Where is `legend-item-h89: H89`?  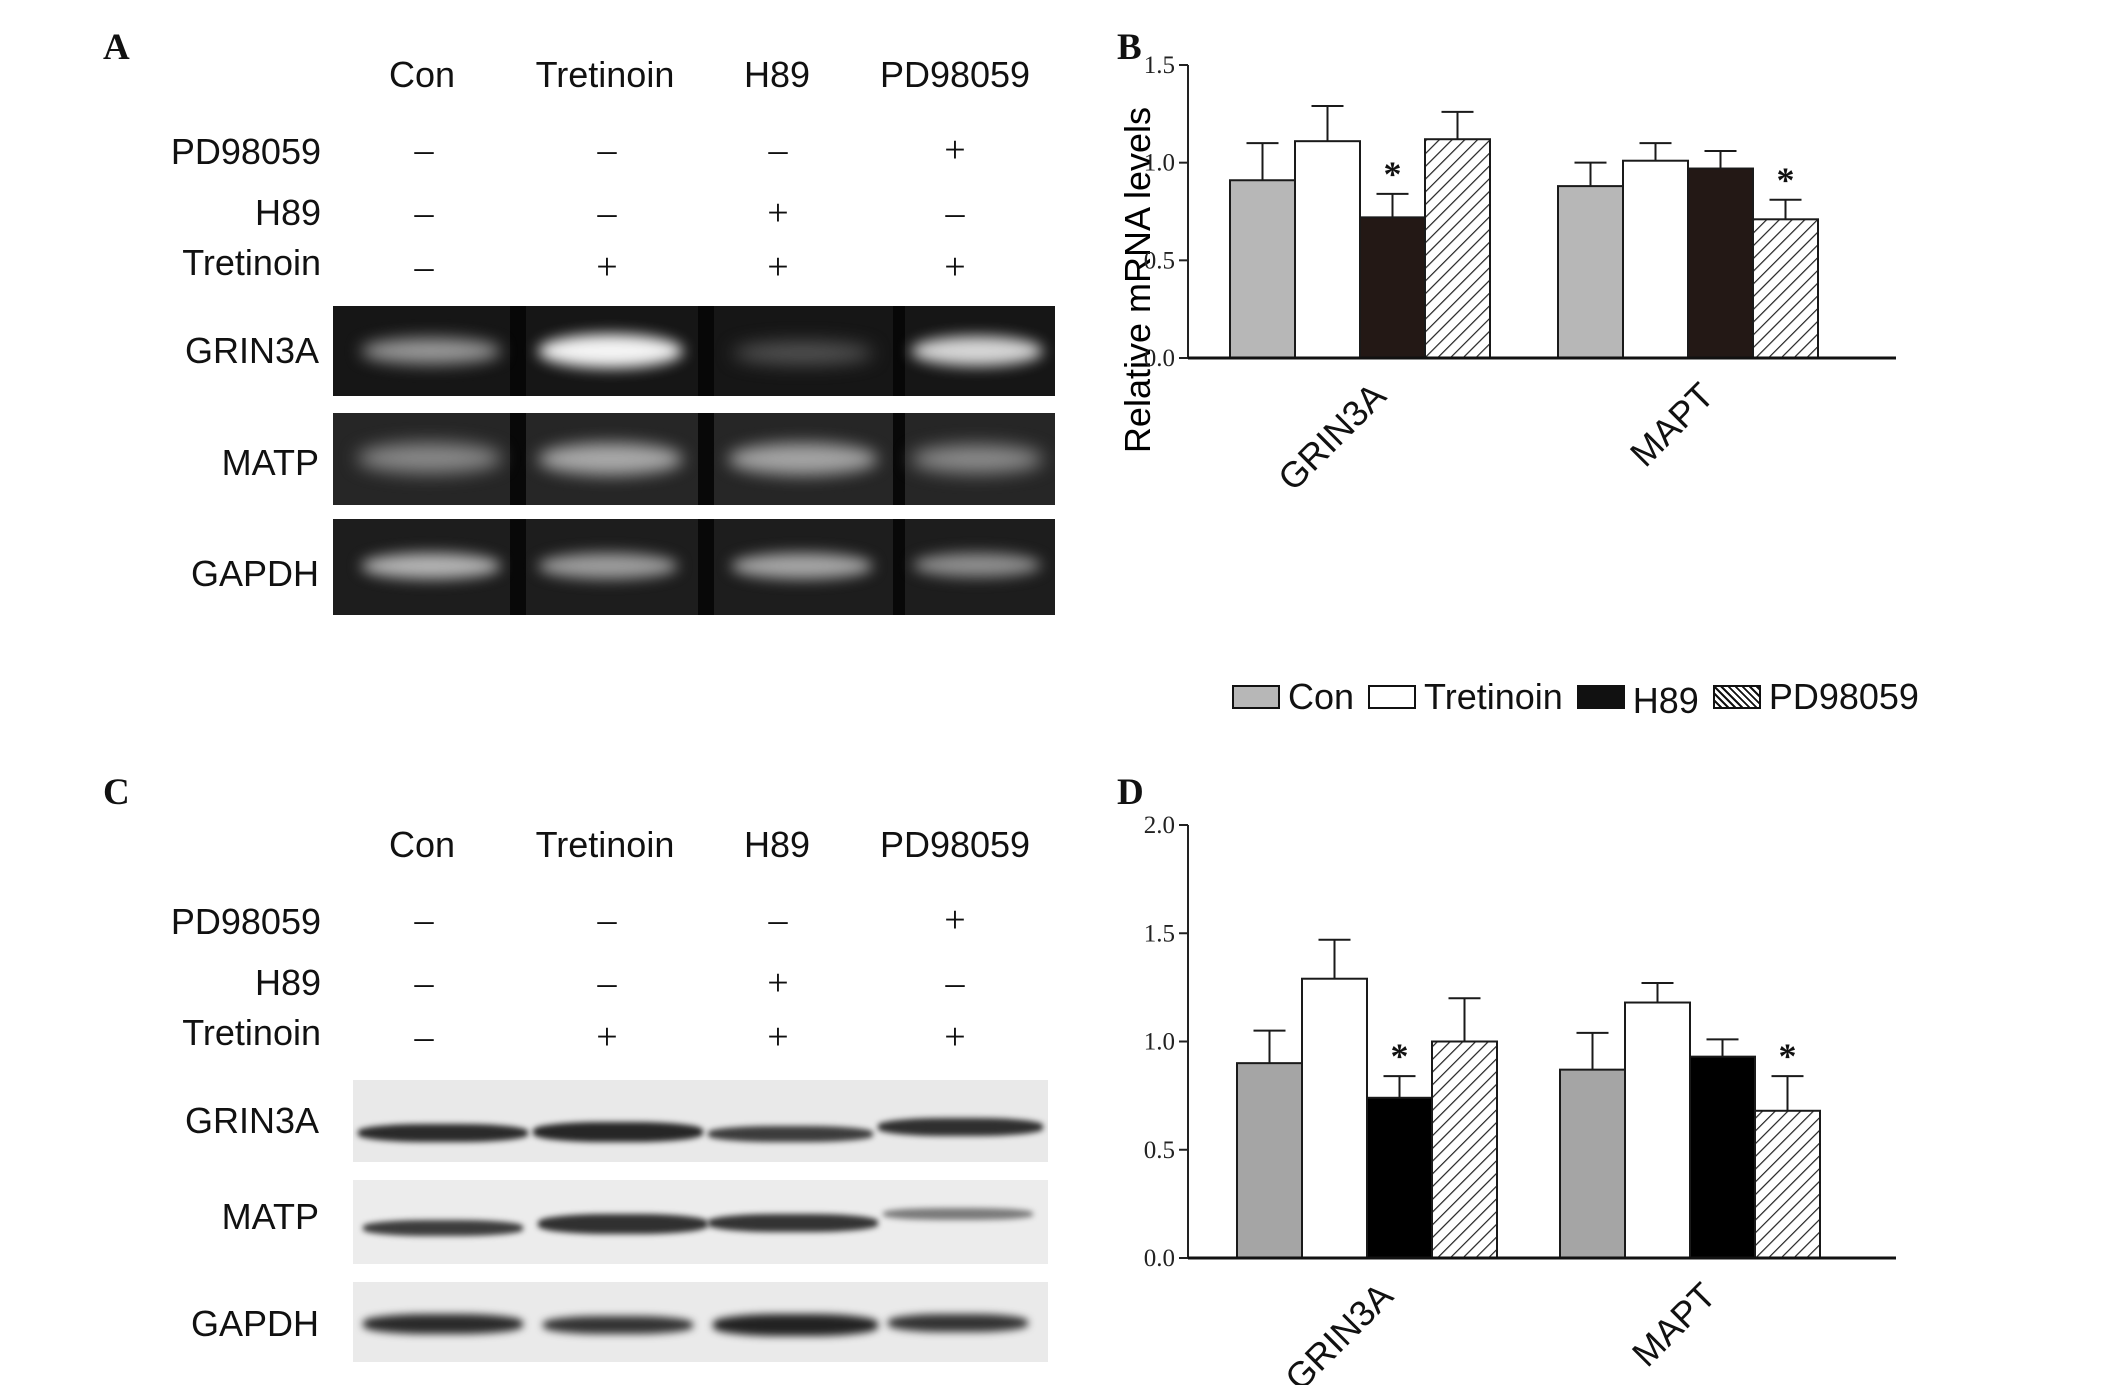 legend-item-h89: H89 is located at coordinates (1637, 698).